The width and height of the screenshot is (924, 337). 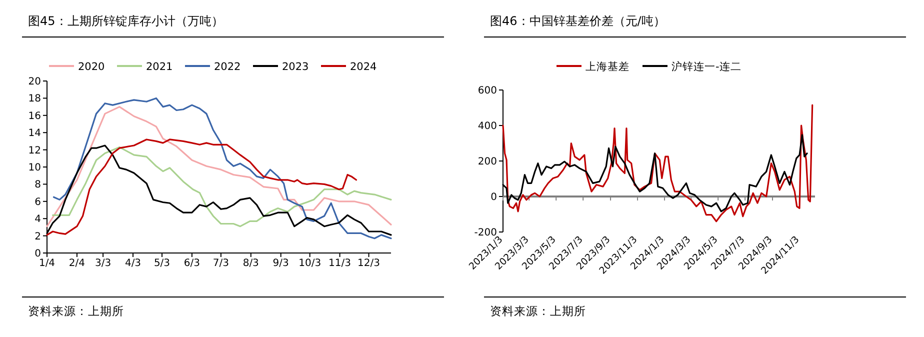 What do you see at coordinates (37, 185) in the screenshot?
I see `y-tick-label: 8` at bounding box center [37, 185].